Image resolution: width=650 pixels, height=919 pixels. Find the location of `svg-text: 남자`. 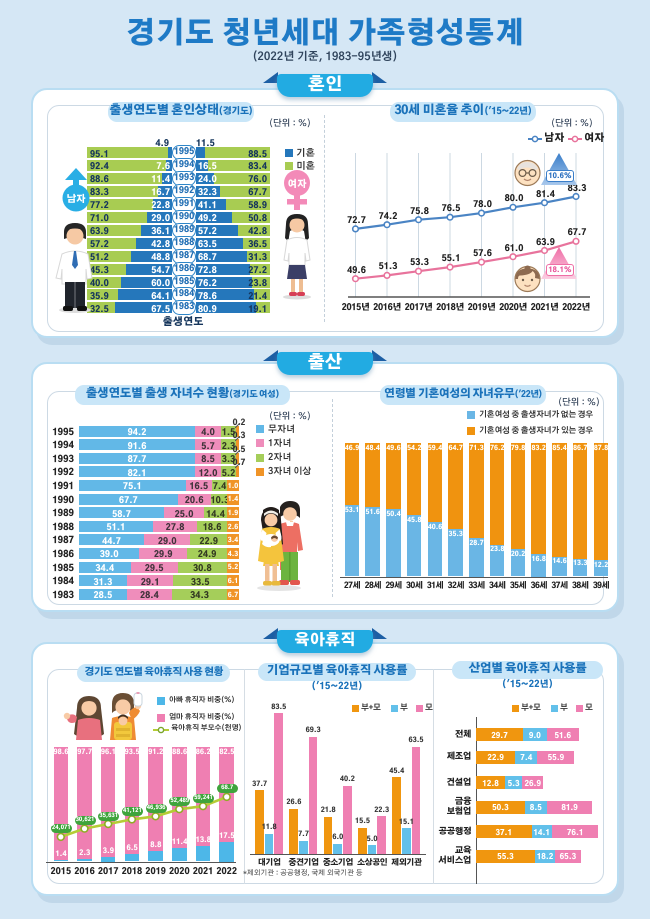

svg-text: 남자 is located at coordinates (76, 198).